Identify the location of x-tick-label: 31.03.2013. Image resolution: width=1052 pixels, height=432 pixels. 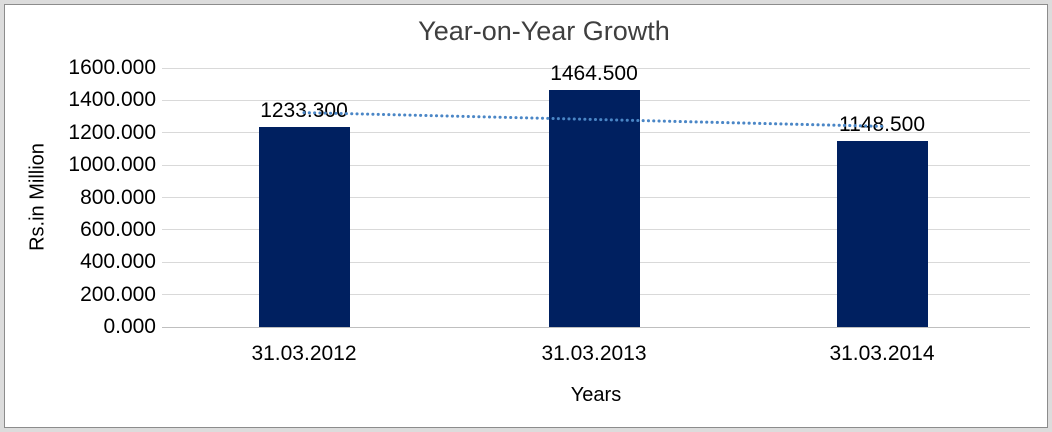
(594, 353).